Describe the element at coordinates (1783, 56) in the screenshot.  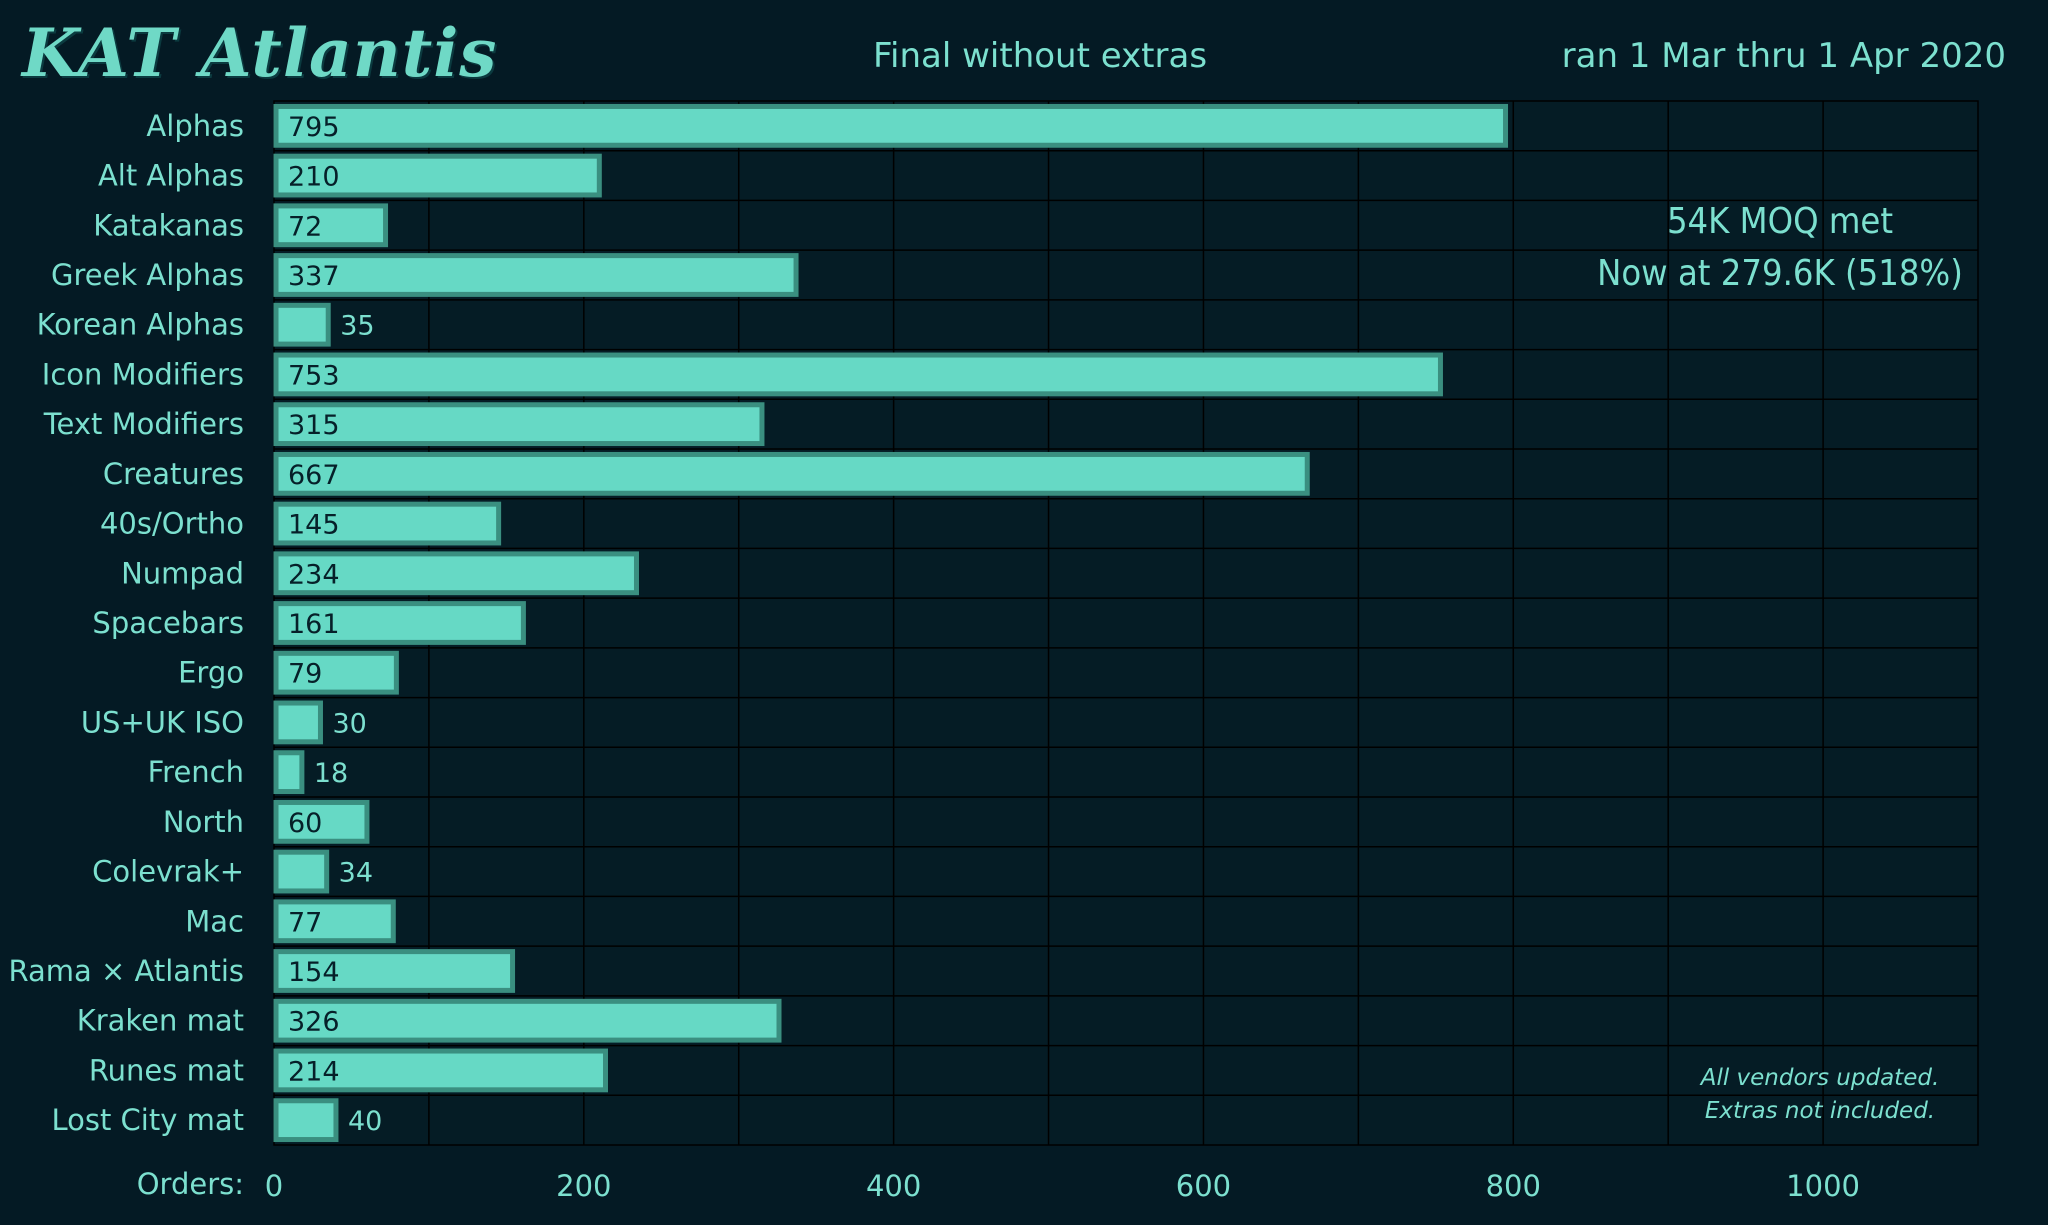
I see `date-range: ran 1 Mar thru 1 Apr 2020` at that location.